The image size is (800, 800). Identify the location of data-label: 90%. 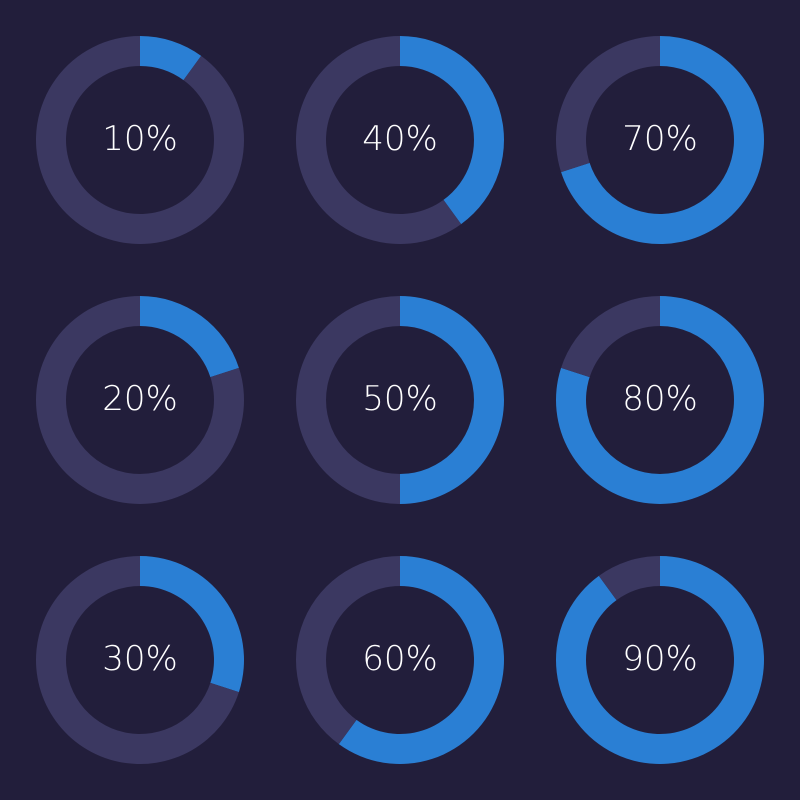
(660, 659).